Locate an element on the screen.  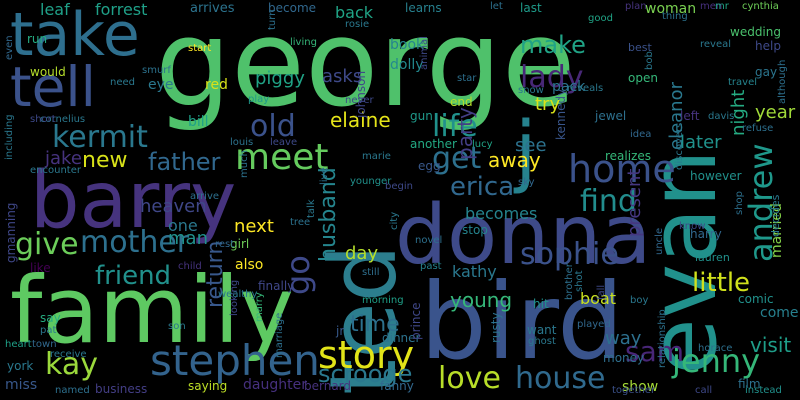
cloud-word: show is located at coordinates (640, 387).